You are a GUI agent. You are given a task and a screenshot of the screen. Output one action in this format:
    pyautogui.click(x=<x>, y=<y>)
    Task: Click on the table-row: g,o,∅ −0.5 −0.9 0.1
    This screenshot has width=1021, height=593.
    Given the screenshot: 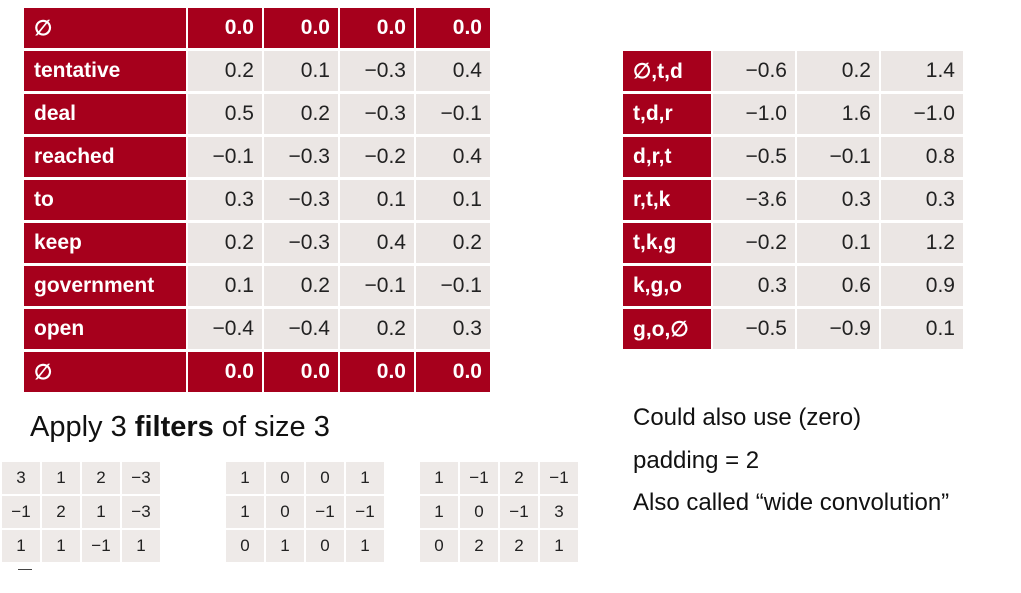 What is the action you would take?
    pyautogui.click(x=793, y=329)
    